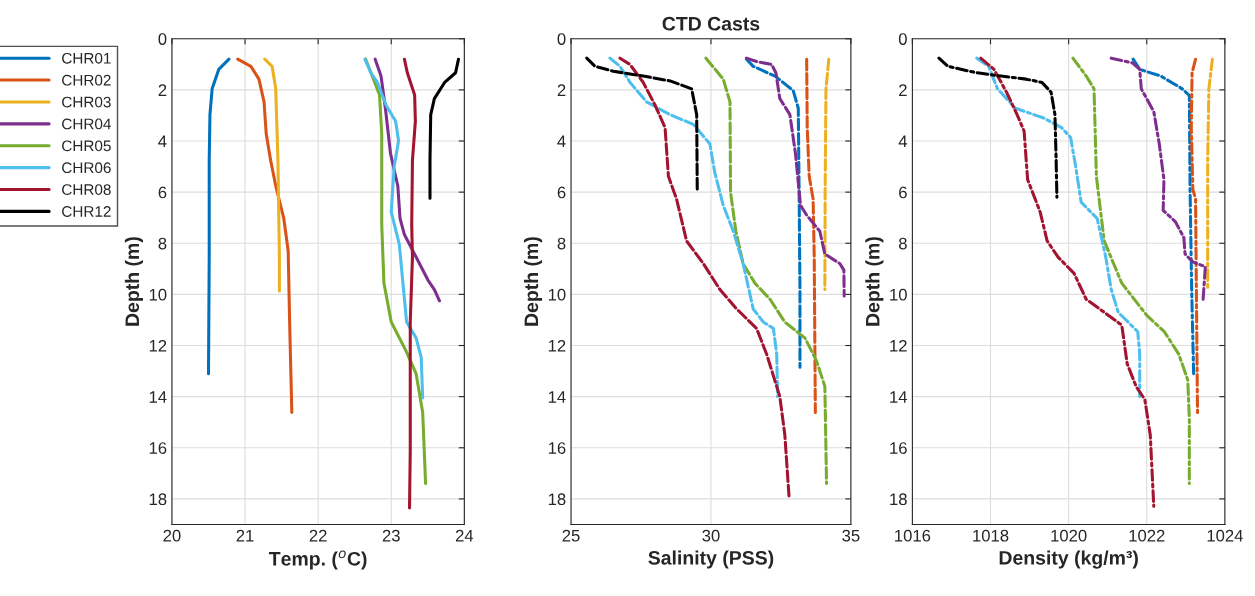  I want to click on x-tick-label: 25, so click(571, 535).